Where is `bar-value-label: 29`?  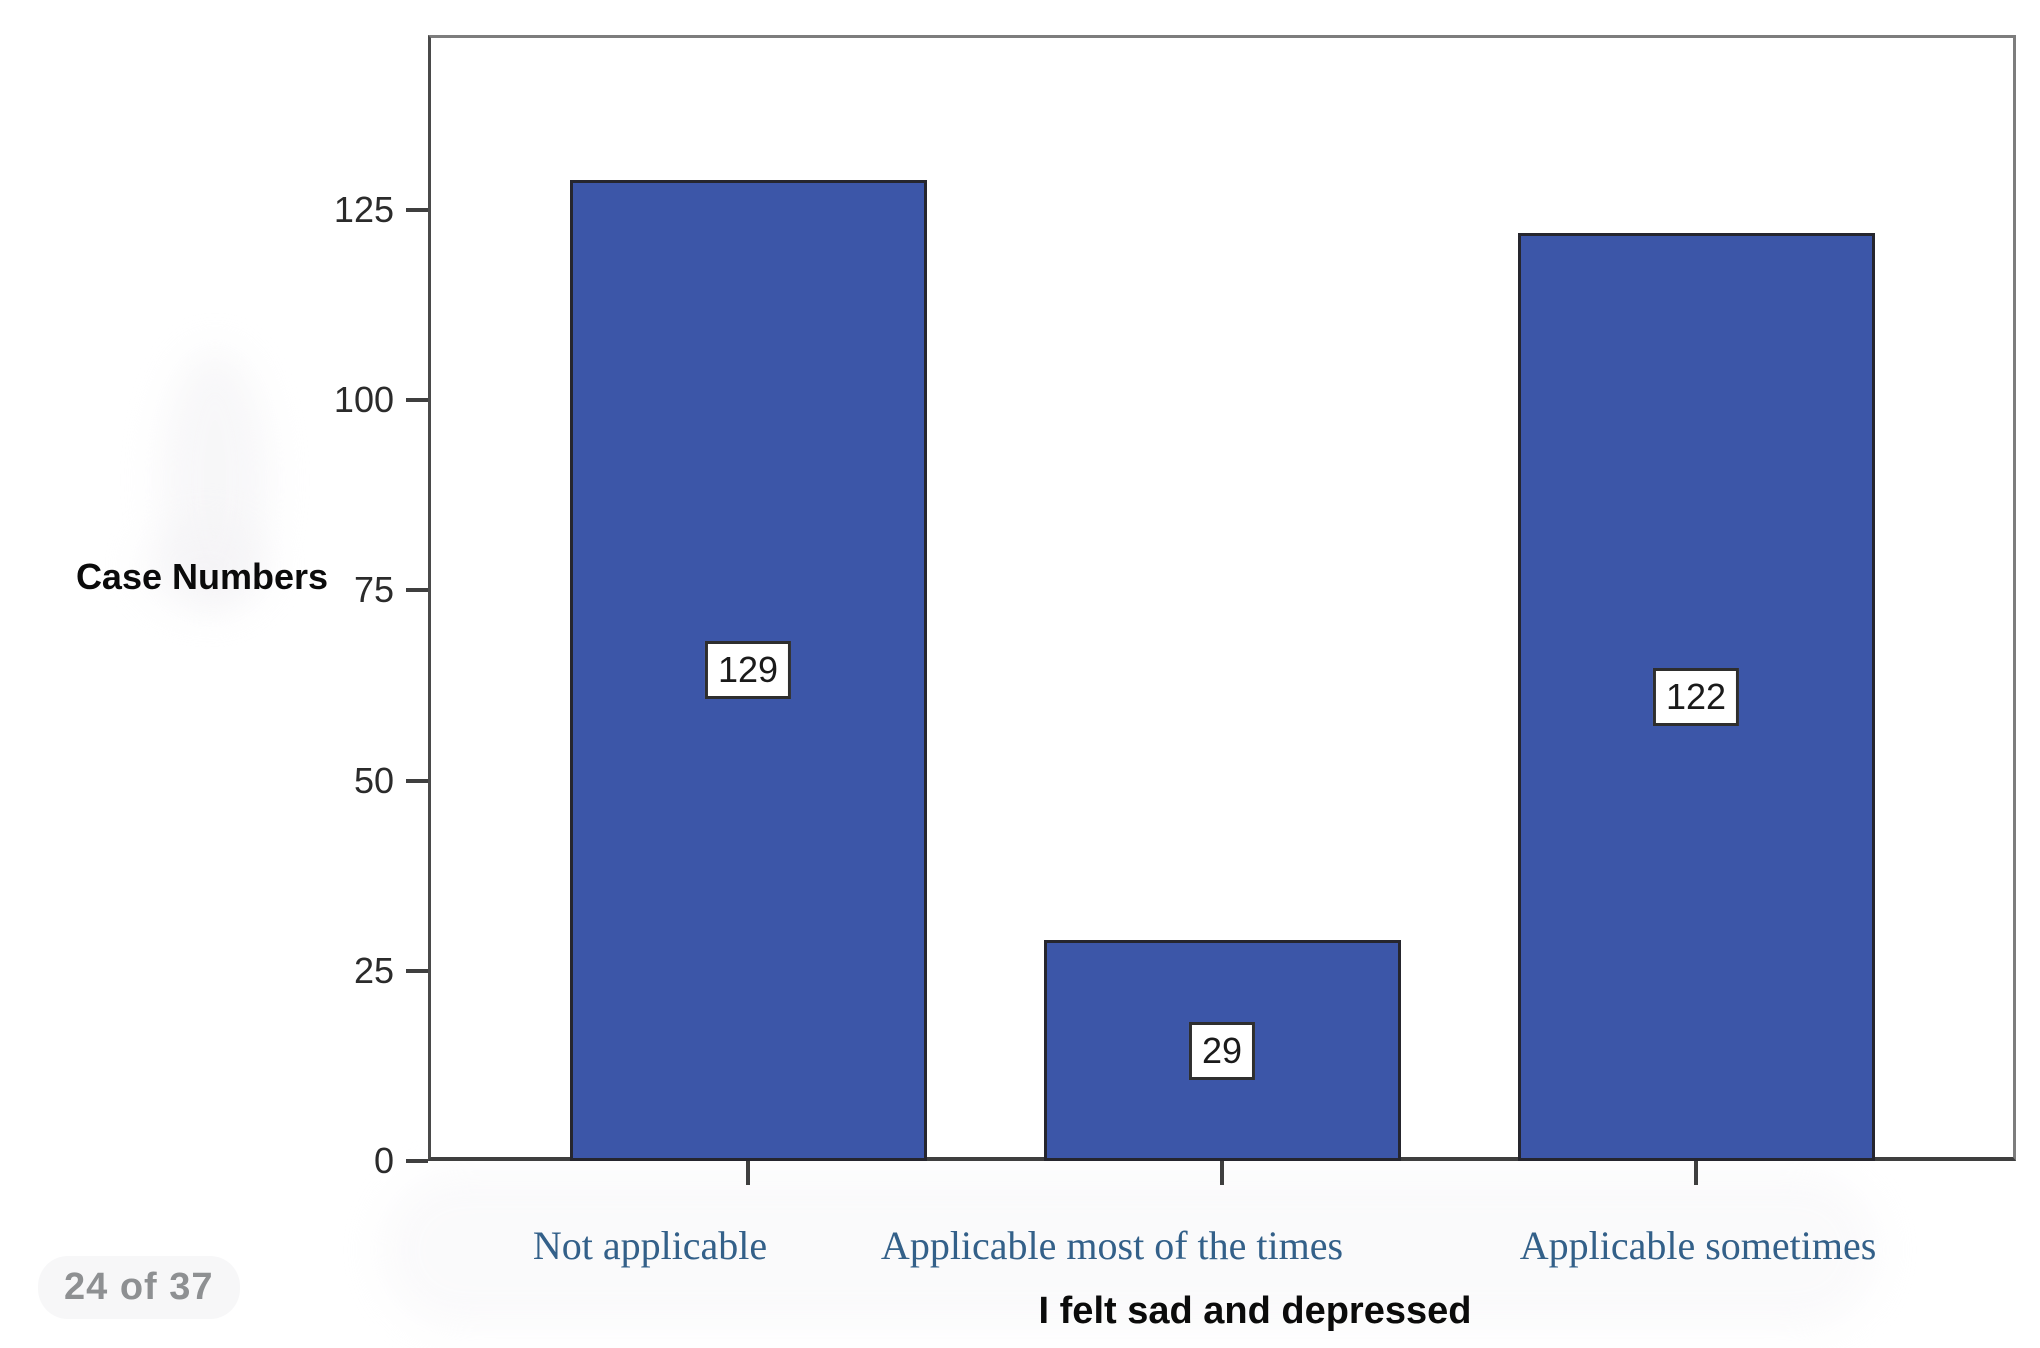 bar-value-label: 29 is located at coordinates (1222, 1050).